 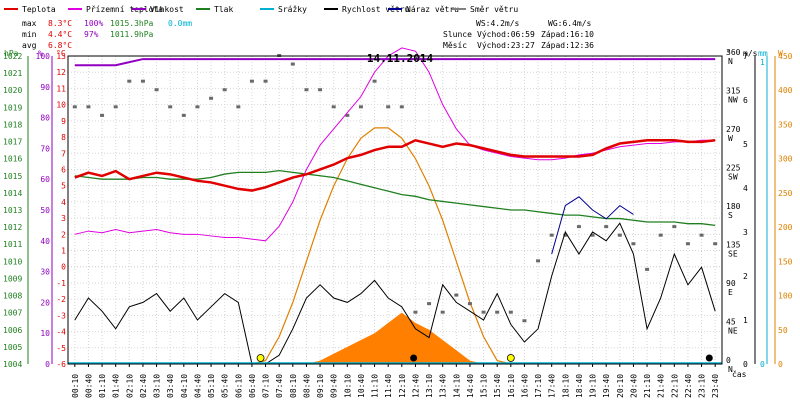 I want to click on axis-tick-w: 150, so click(x=785, y=261).